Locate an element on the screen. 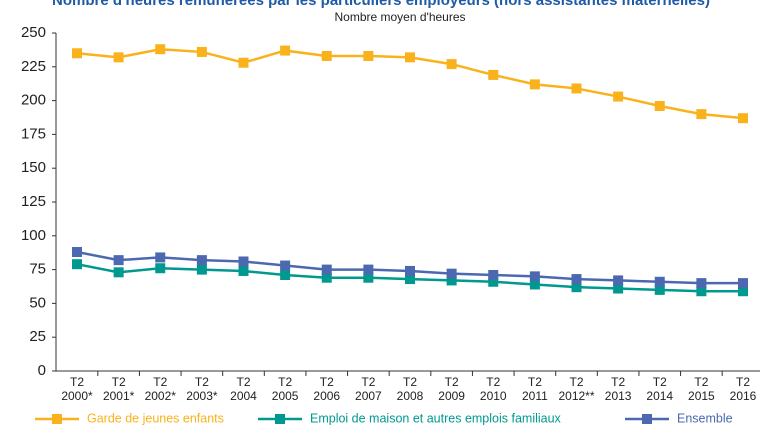 The height and width of the screenshot is (428, 763). x-tick-label: T2 2004 is located at coordinates (243, 389).